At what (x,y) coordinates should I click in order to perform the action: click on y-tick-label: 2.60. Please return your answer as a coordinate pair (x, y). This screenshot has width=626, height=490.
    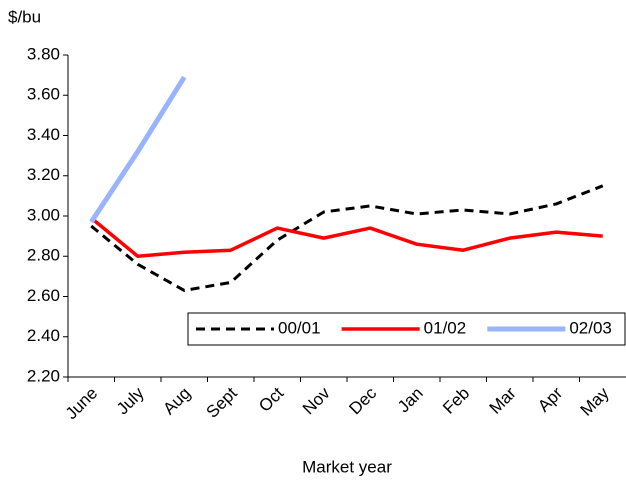
    Looking at the image, I should click on (43, 295).